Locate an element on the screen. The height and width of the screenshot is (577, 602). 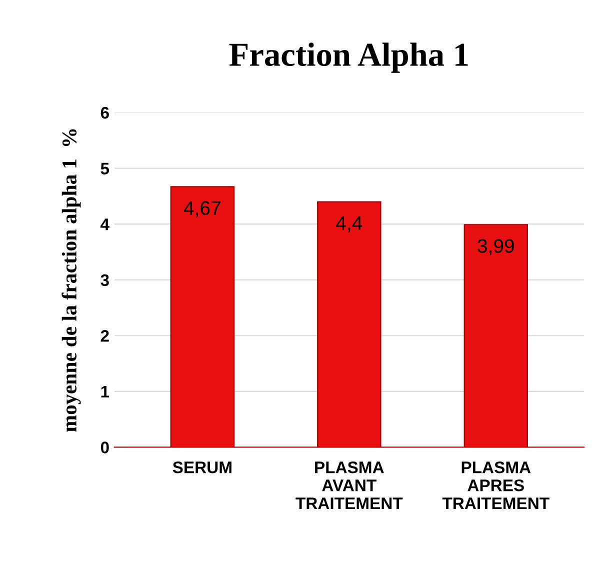
y-tick-label: 1 is located at coordinates (105, 392).